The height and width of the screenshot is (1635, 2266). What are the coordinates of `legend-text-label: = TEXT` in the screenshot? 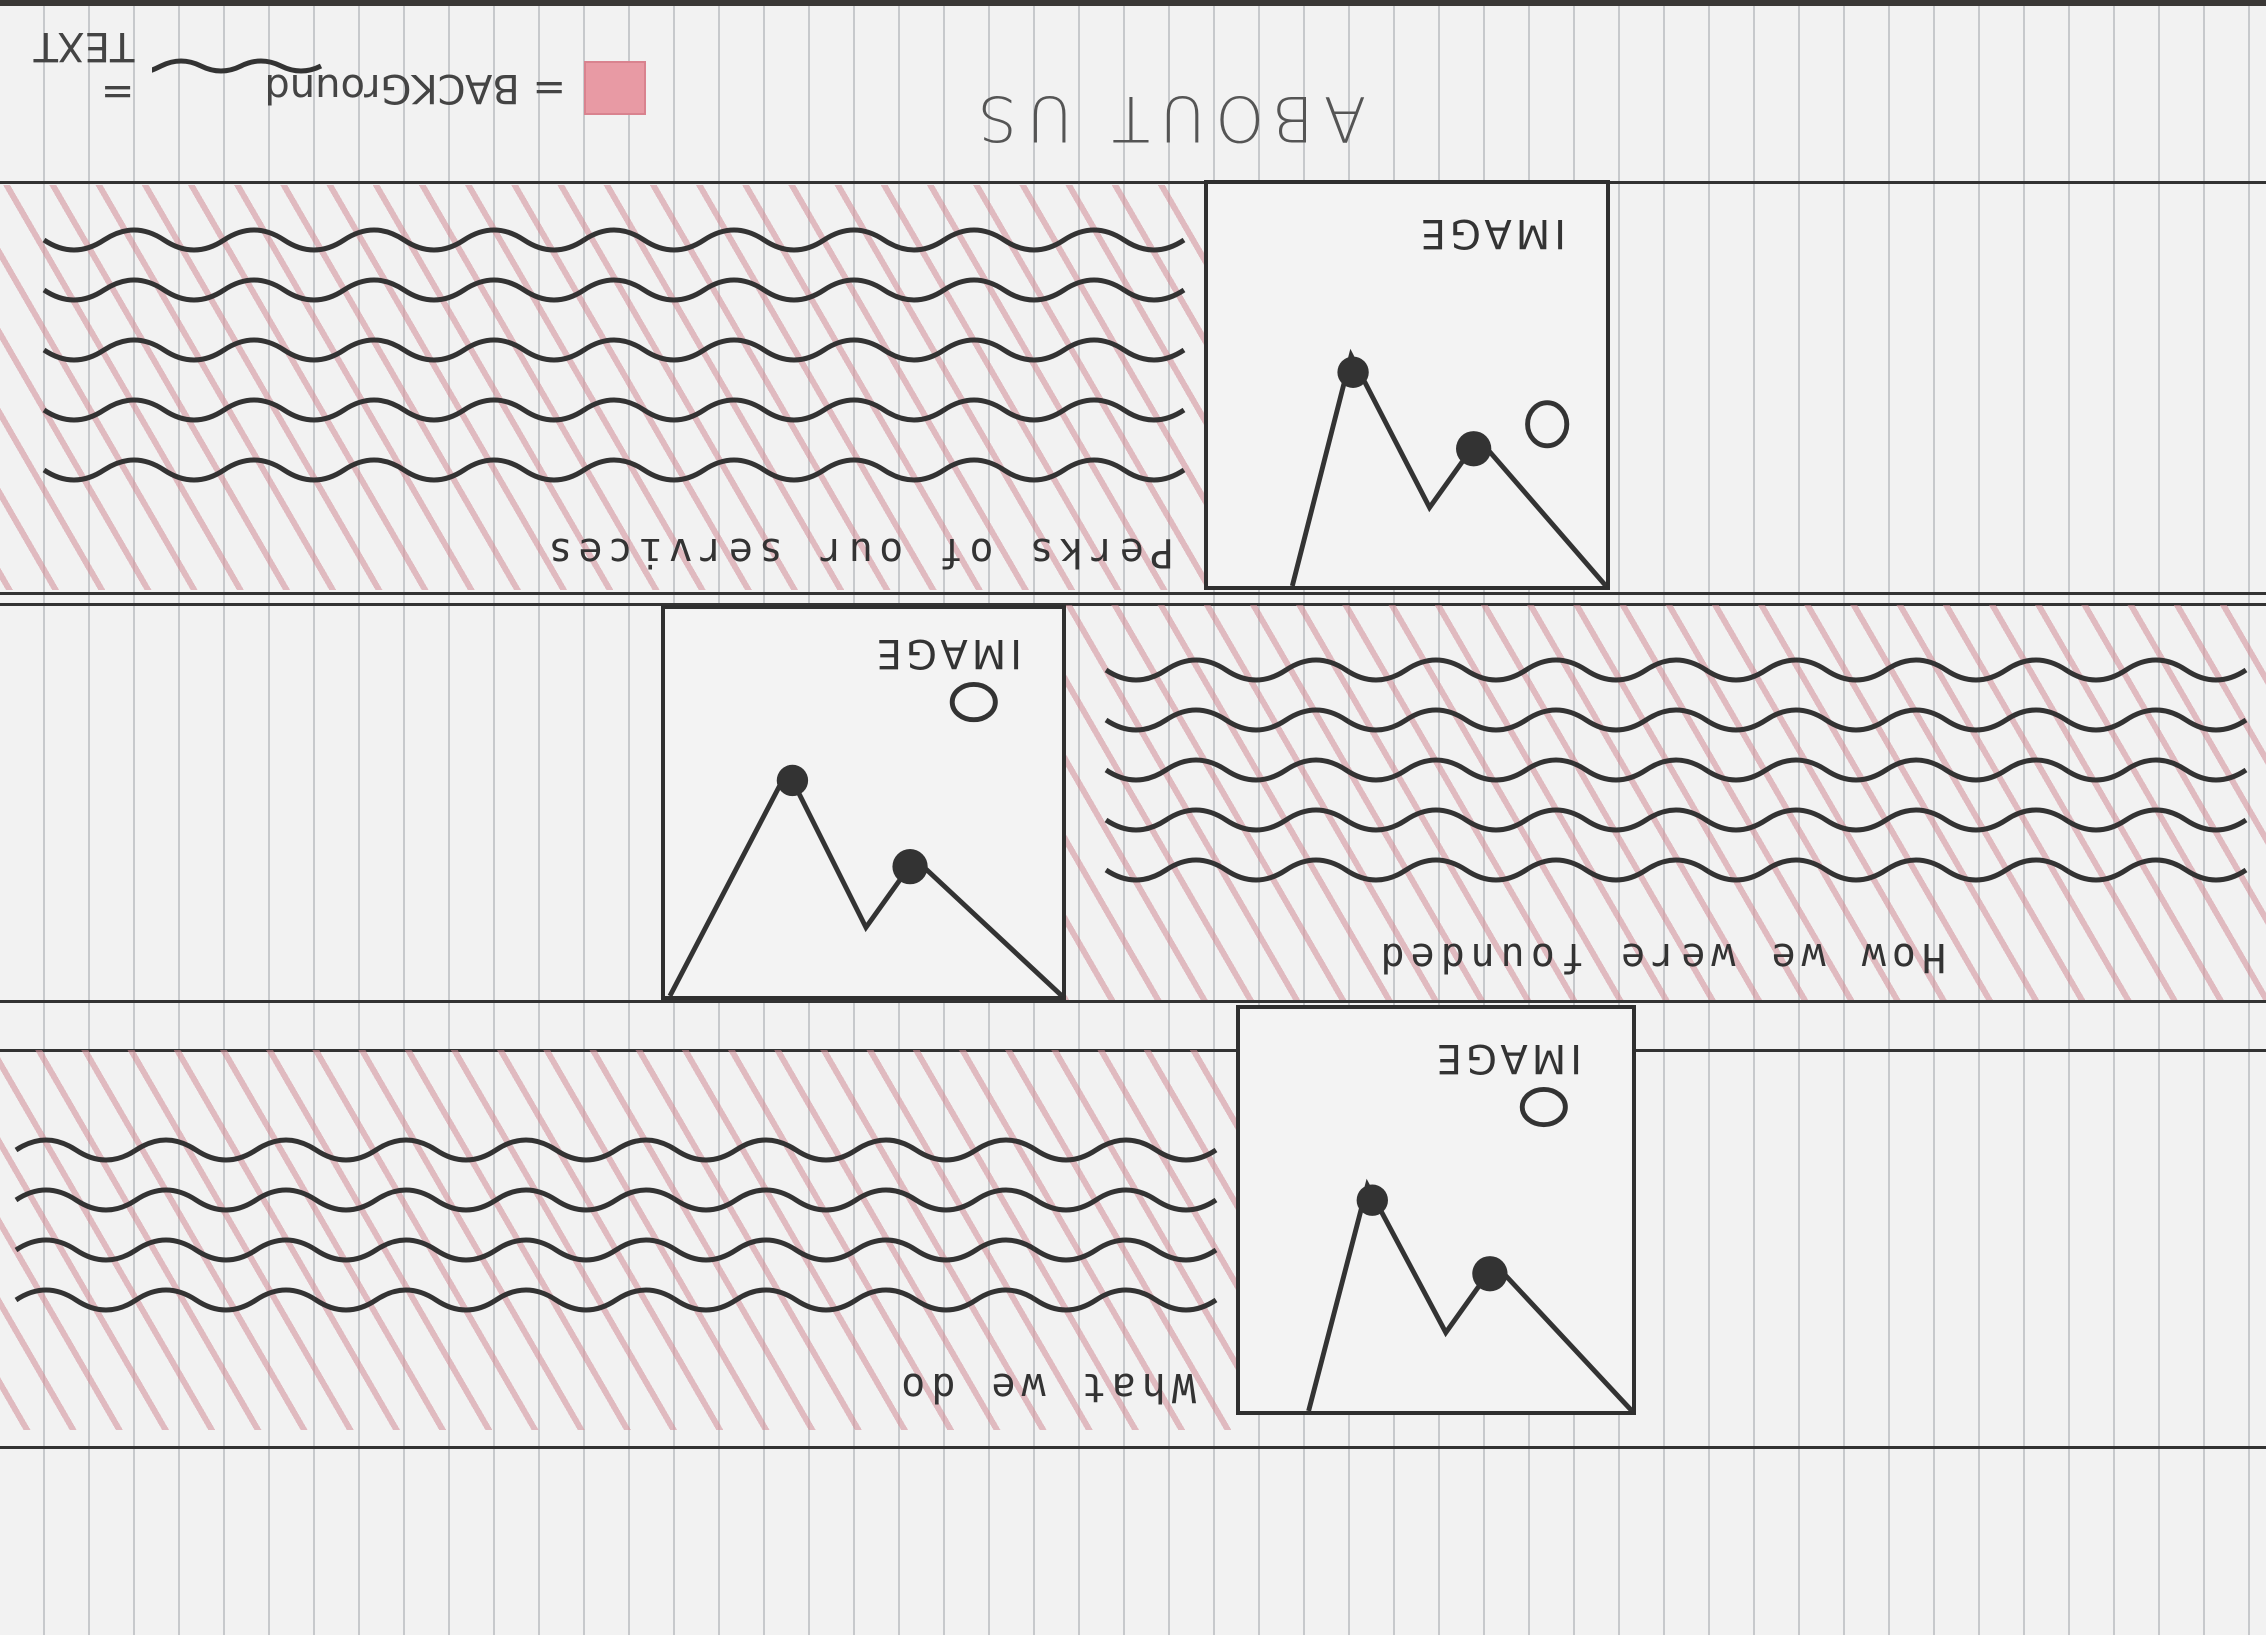 It's located at (84, 69).